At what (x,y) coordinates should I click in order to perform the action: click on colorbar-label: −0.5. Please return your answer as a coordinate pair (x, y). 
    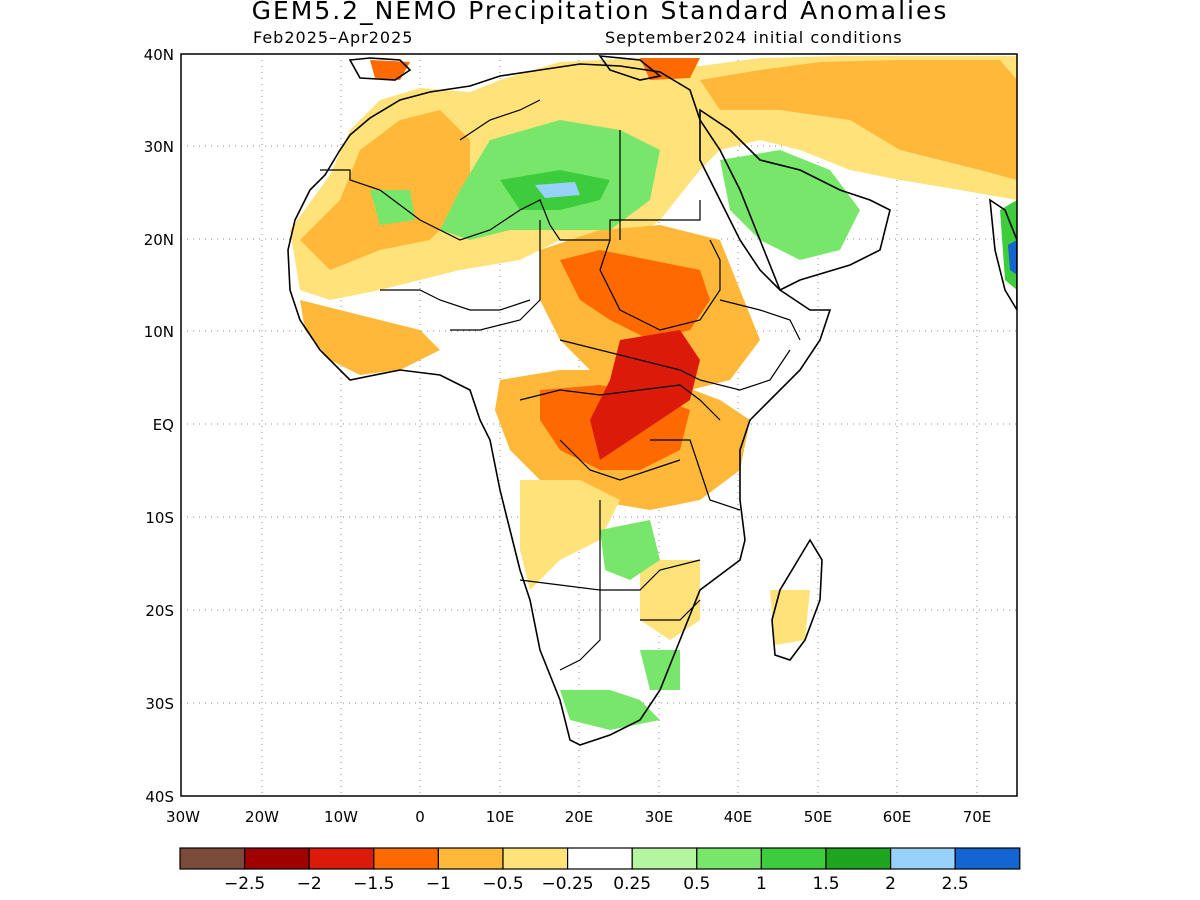
    Looking at the image, I should click on (502, 884).